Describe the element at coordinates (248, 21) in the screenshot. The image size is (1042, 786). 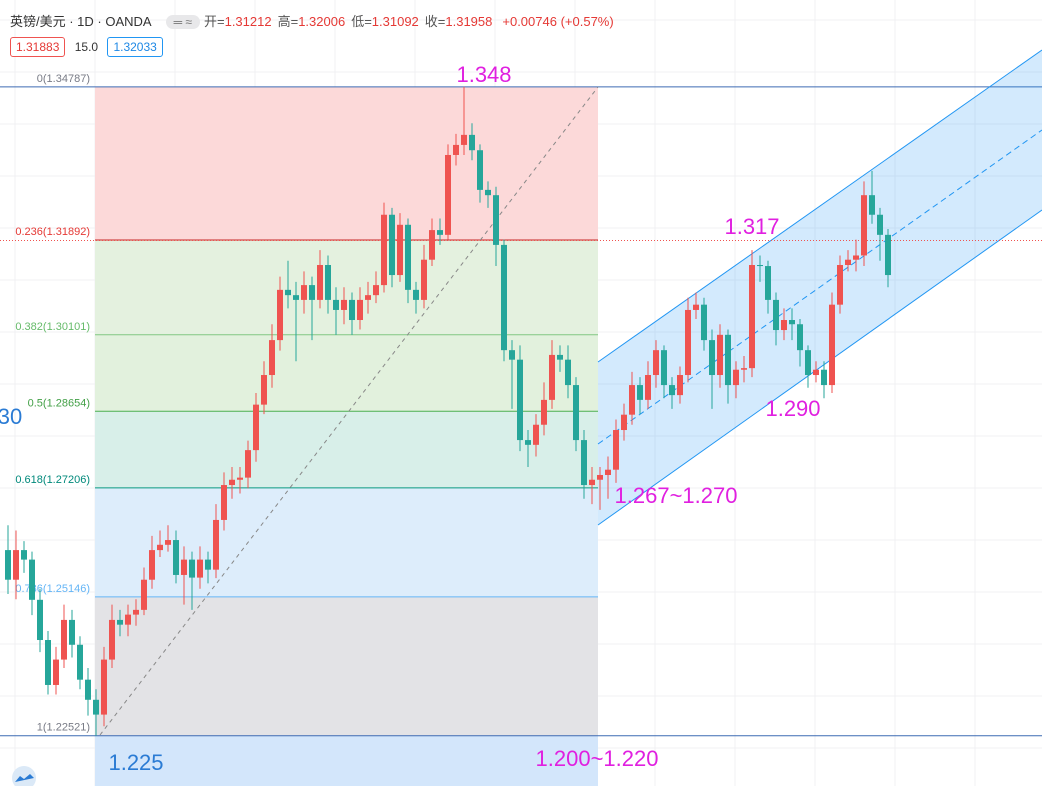
I see `ohlc-value: 1.31212` at that location.